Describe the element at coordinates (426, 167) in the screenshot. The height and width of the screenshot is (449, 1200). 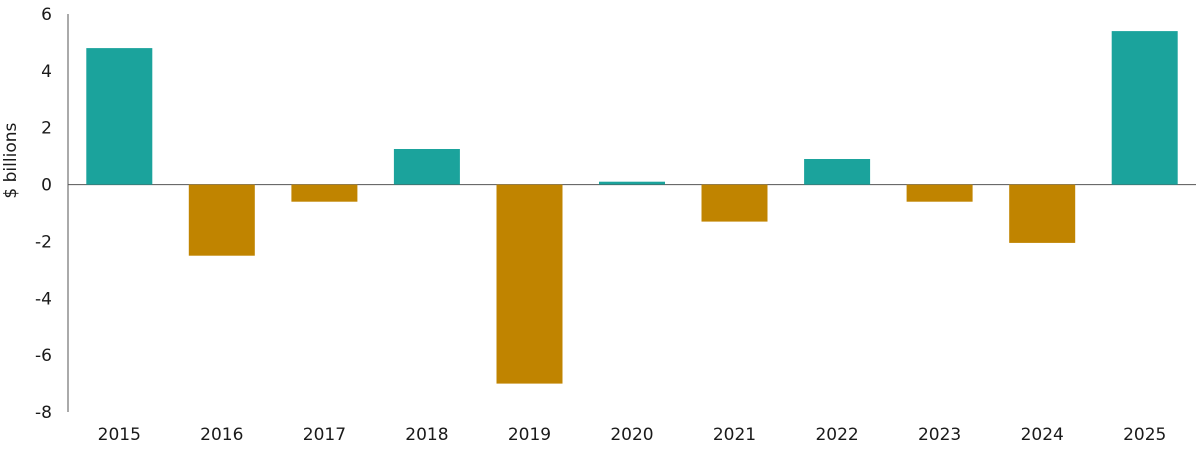
I see `bar-2018` at that location.